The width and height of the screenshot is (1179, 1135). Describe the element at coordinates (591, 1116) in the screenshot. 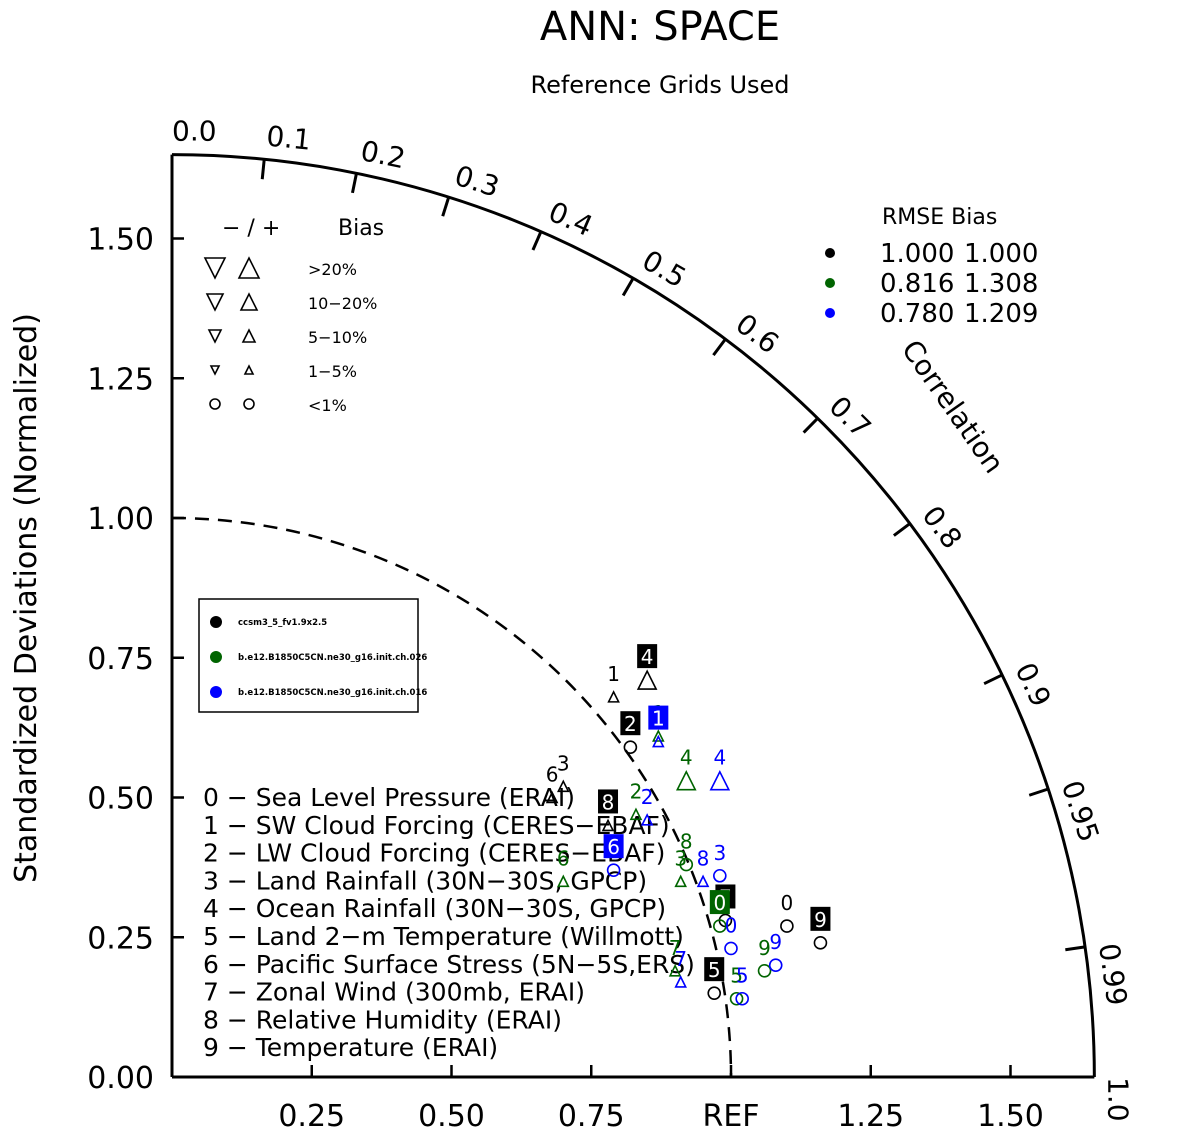

I see `x-tick-label: 0.75` at that location.